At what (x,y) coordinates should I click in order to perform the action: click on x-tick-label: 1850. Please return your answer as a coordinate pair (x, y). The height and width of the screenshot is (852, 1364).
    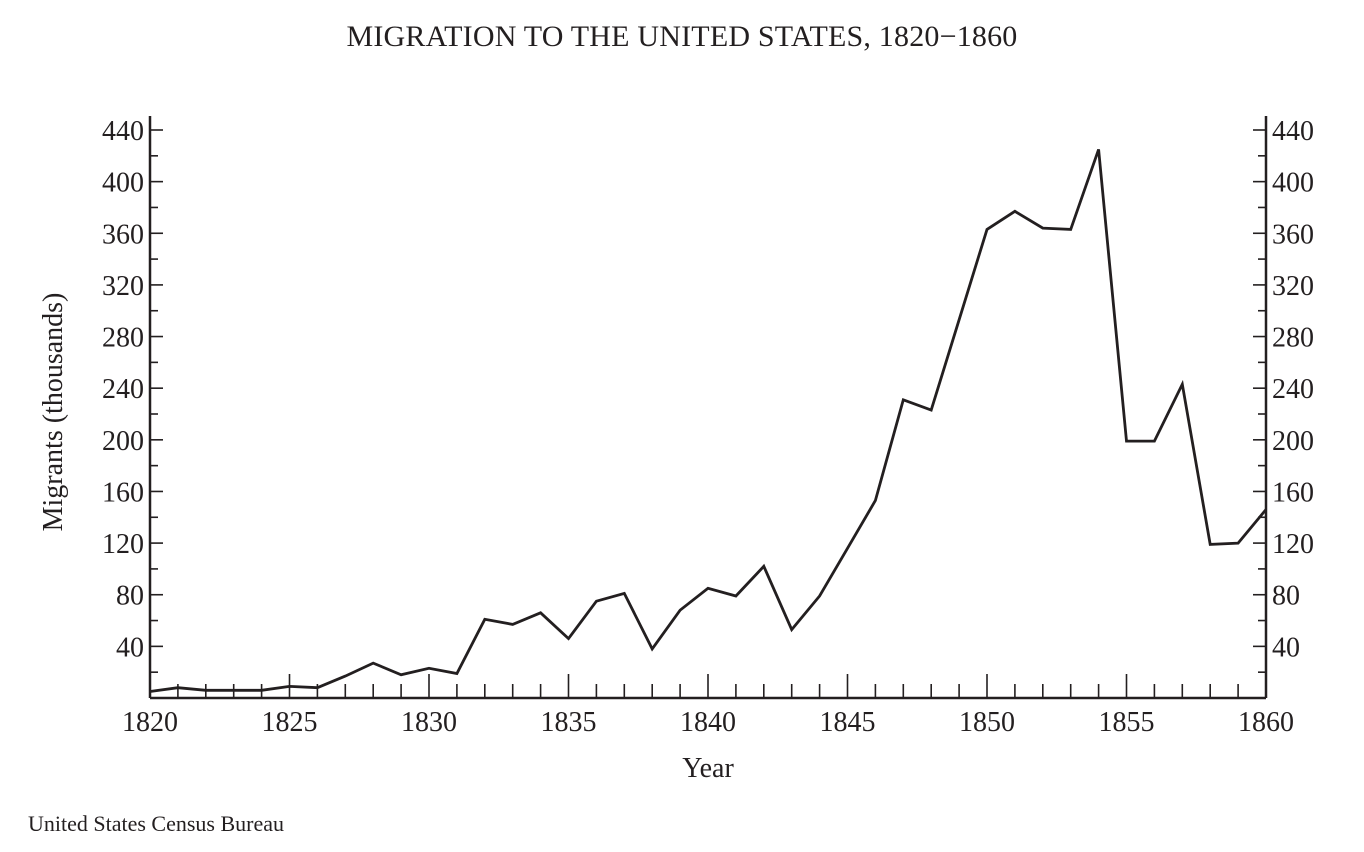
    Looking at the image, I should click on (987, 722).